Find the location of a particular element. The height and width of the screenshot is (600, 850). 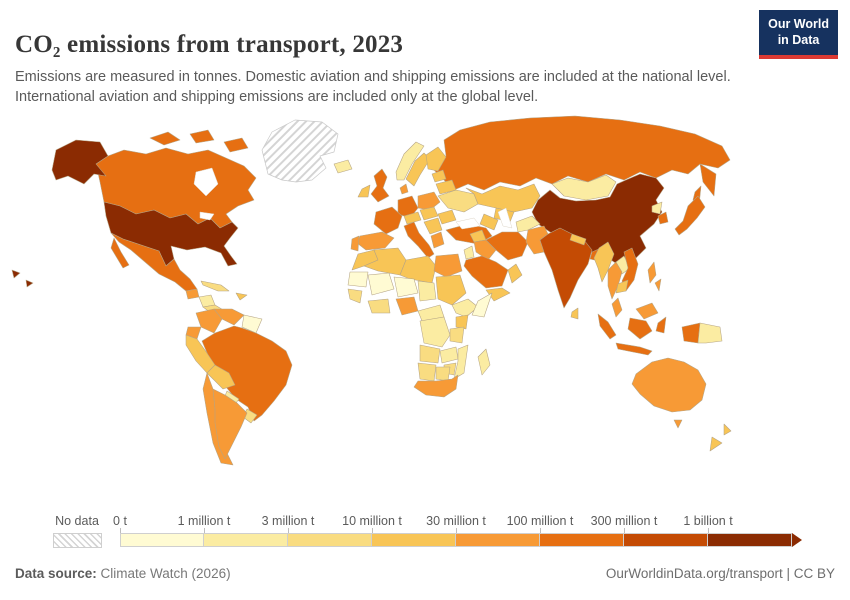

country-mongolia: Mongolia is located at coordinates (584, 187).